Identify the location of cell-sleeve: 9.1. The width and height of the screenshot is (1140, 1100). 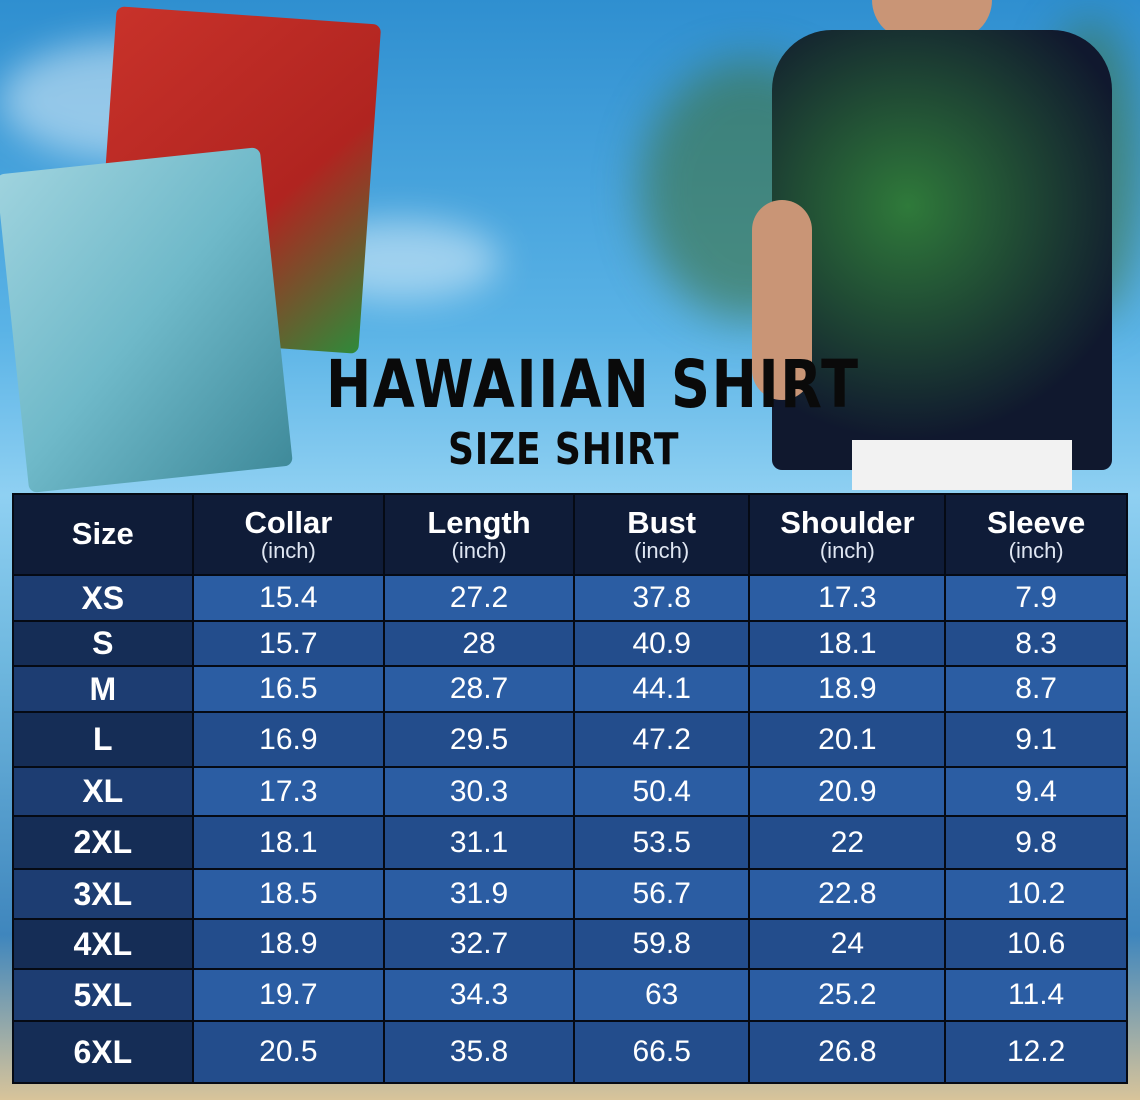
(1036, 739).